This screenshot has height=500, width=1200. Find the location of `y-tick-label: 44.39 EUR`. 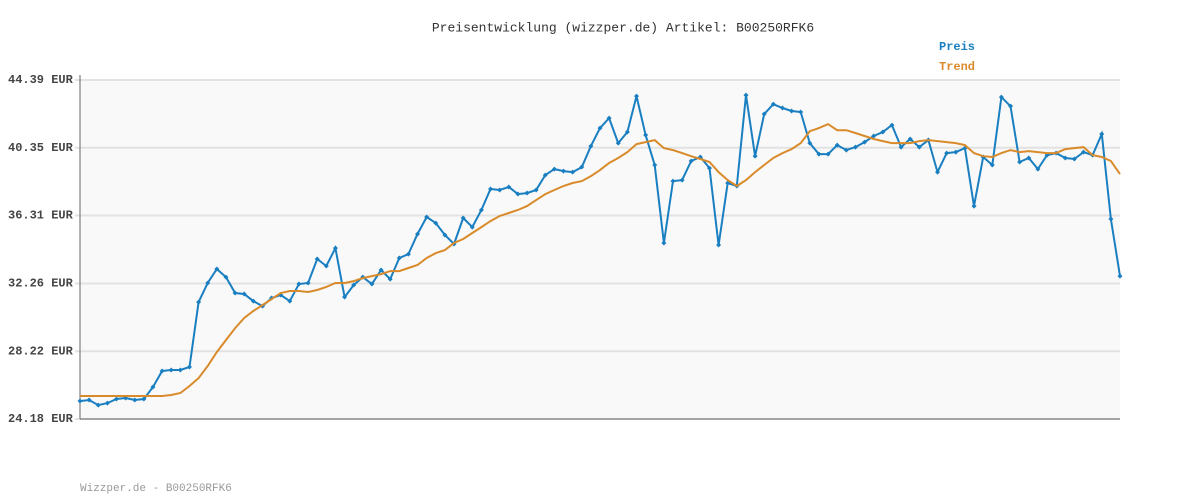

y-tick-label: 44.39 EUR is located at coordinates (41, 80).